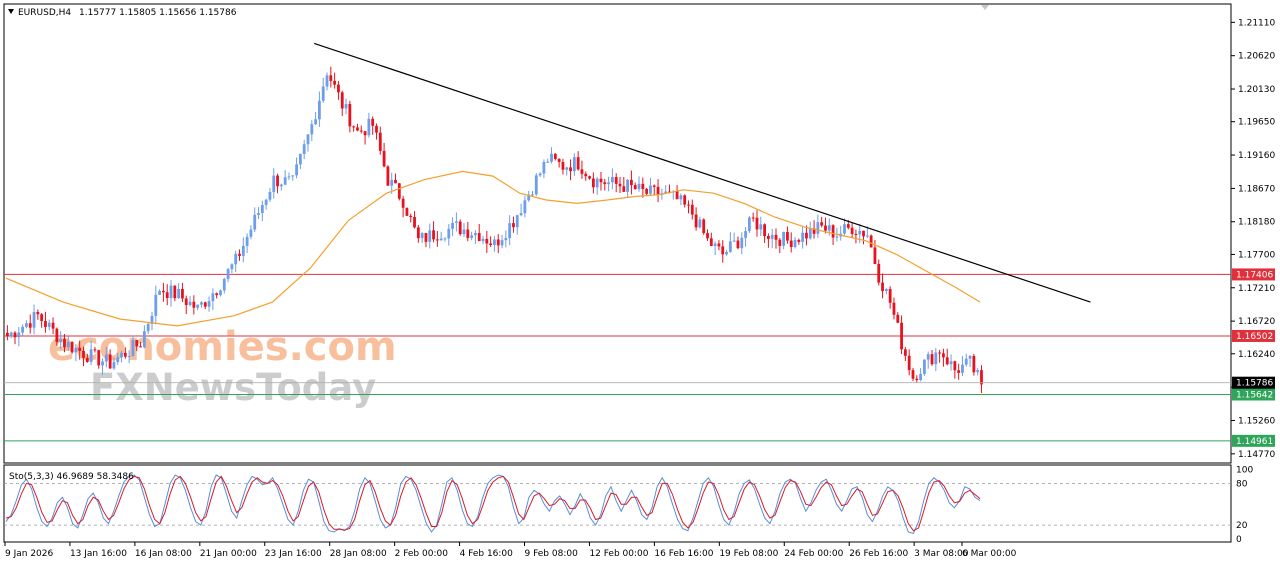  Describe the element at coordinates (1253, 440) in the screenshot. I see `level-price-tag` at that location.